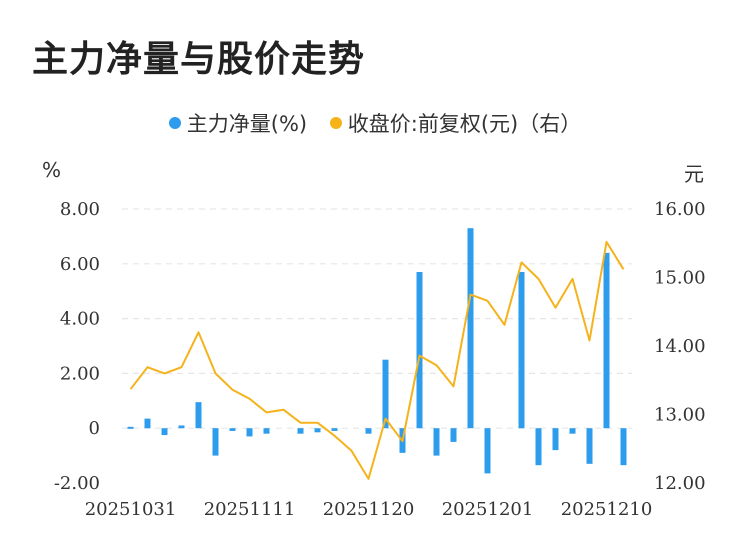 The height and width of the screenshot is (558, 750). I want to click on right-tick-label: 16.00, so click(680, 209).